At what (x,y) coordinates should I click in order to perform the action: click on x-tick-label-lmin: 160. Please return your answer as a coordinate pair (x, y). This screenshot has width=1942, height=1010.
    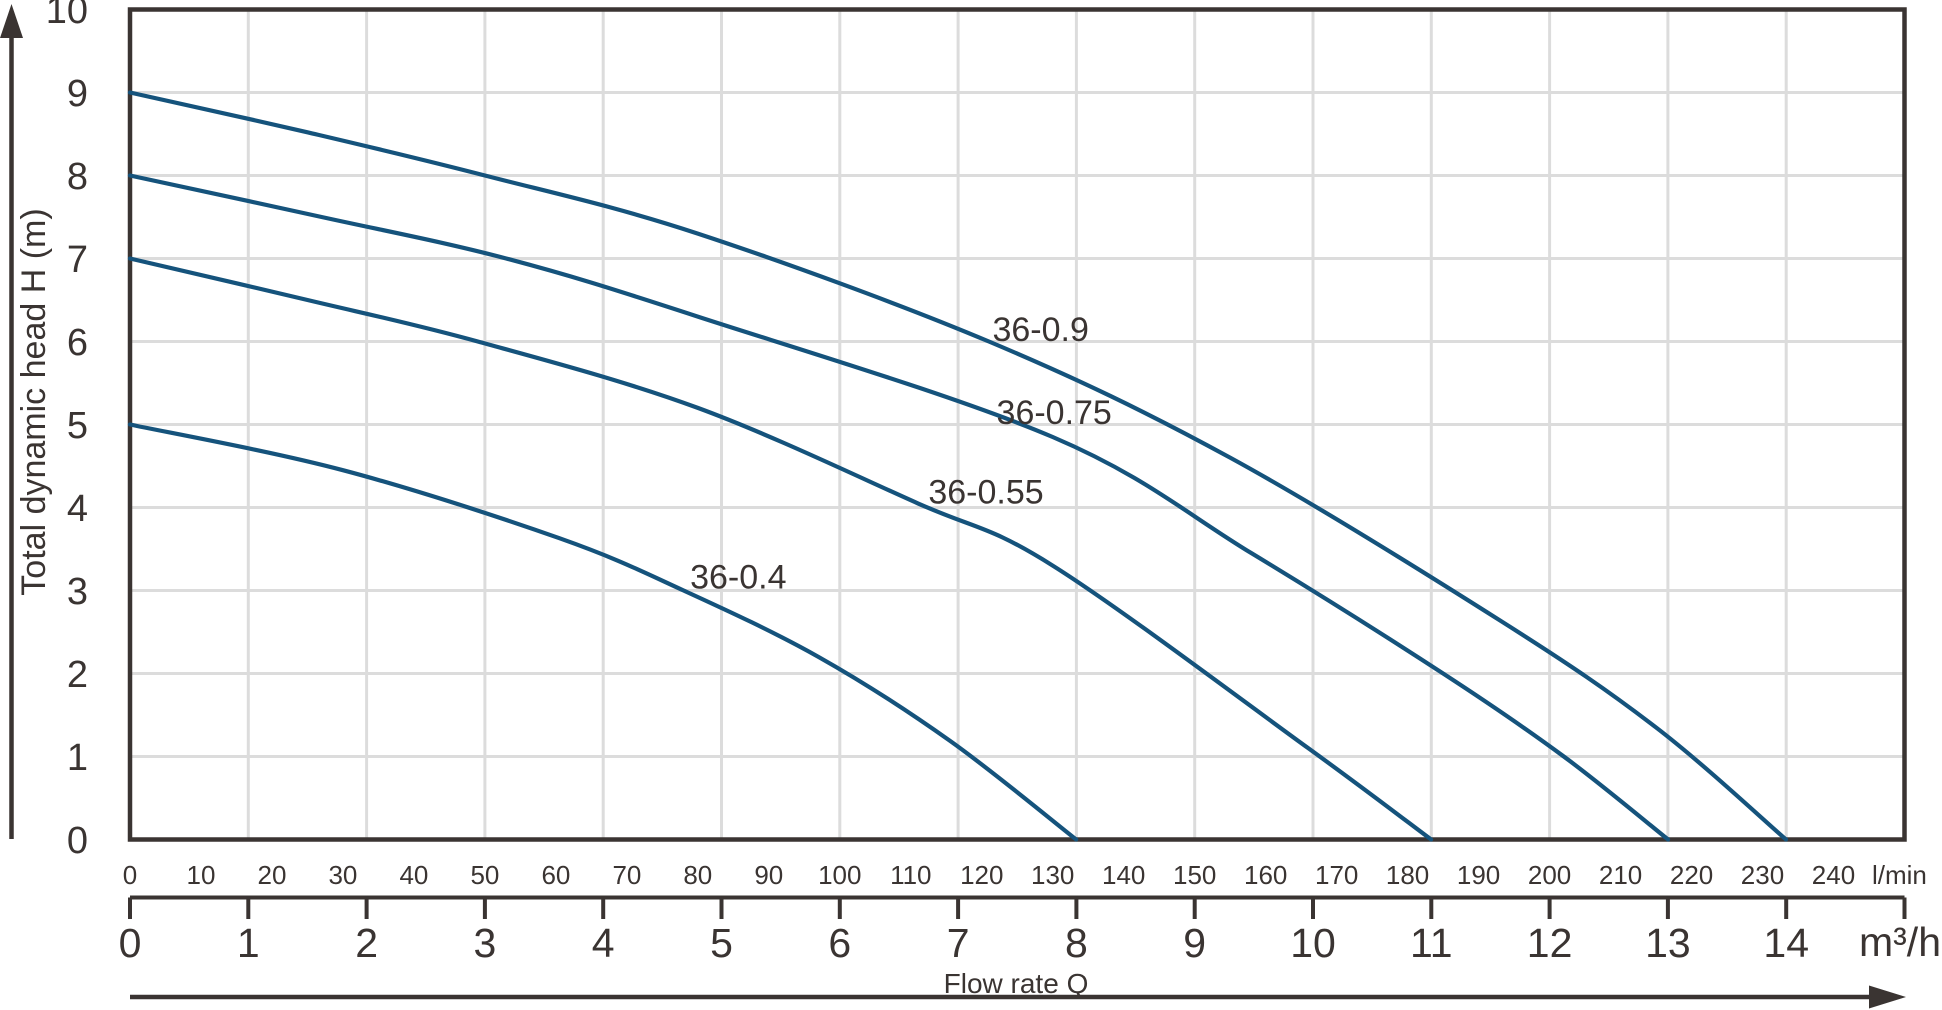
    Looking at the image, I should click on (1265, 875).